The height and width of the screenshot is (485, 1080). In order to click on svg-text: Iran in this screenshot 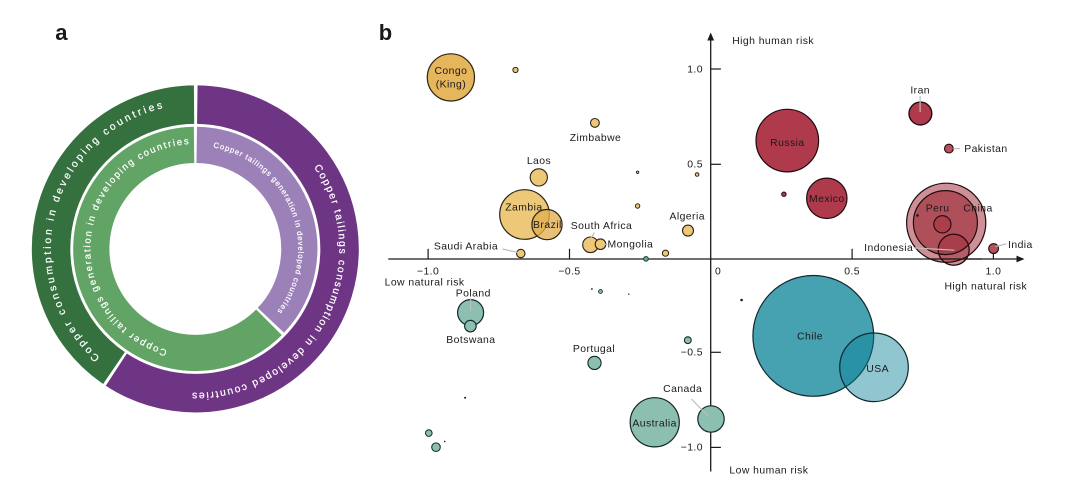, I will do `click(920, 91)`.